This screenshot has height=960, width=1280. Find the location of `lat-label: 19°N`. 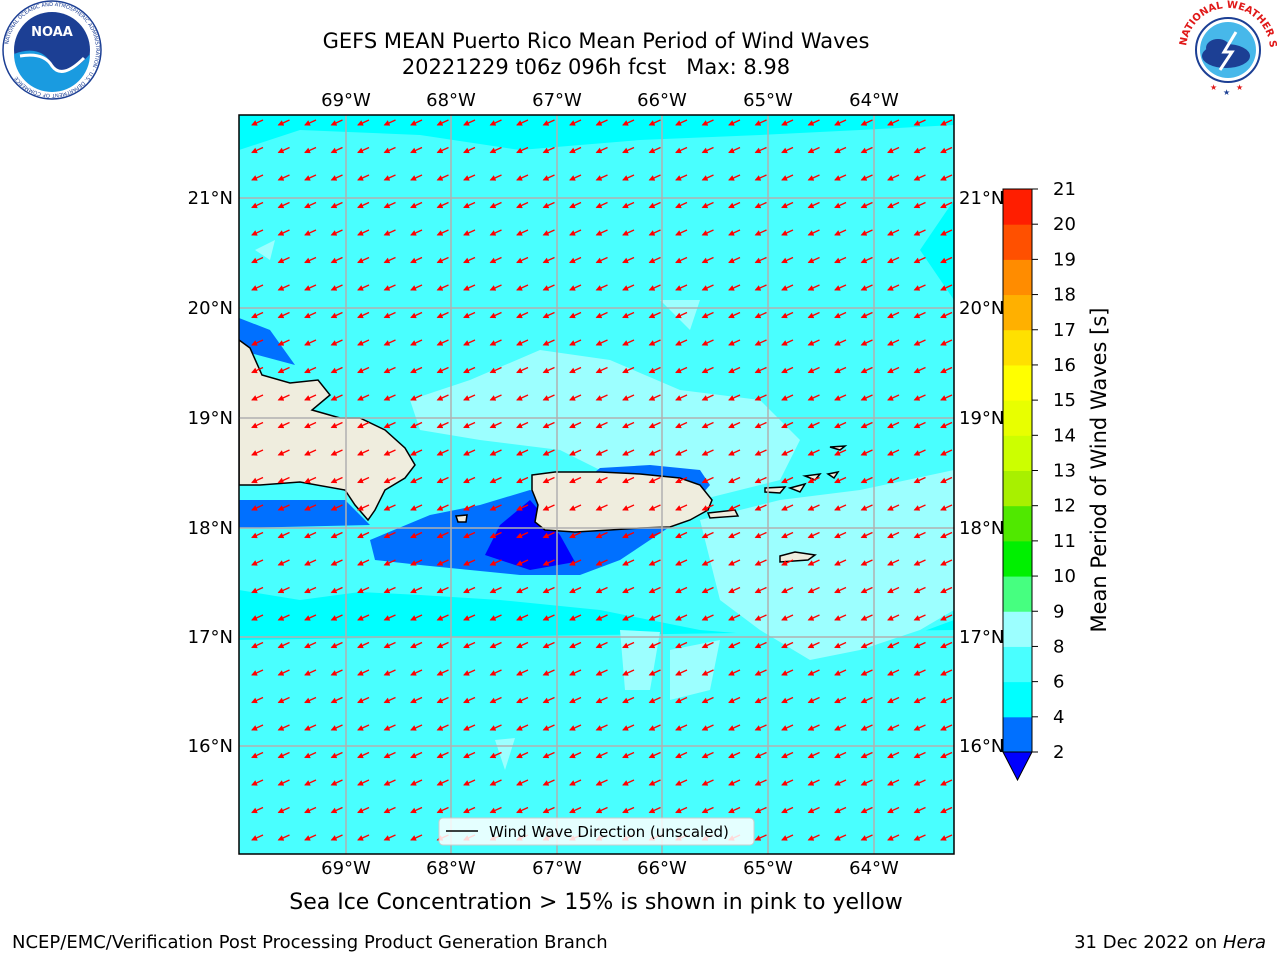

lat-label: 19°N is located at coordinates (210, 418).